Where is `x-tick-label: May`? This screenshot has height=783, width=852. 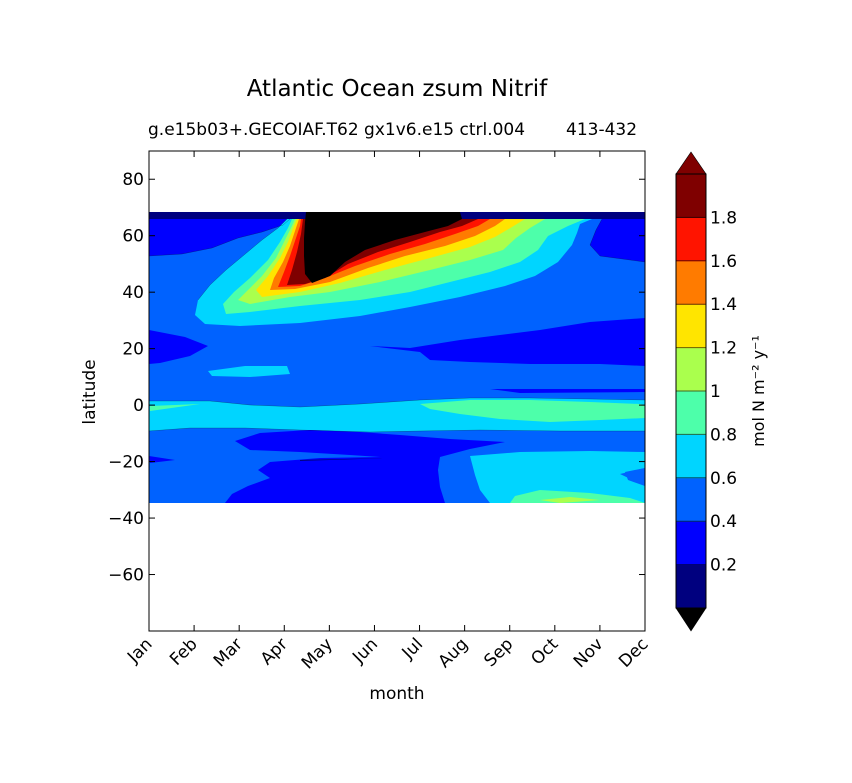
x-tick-label: May is located at coordinates (317, 653).